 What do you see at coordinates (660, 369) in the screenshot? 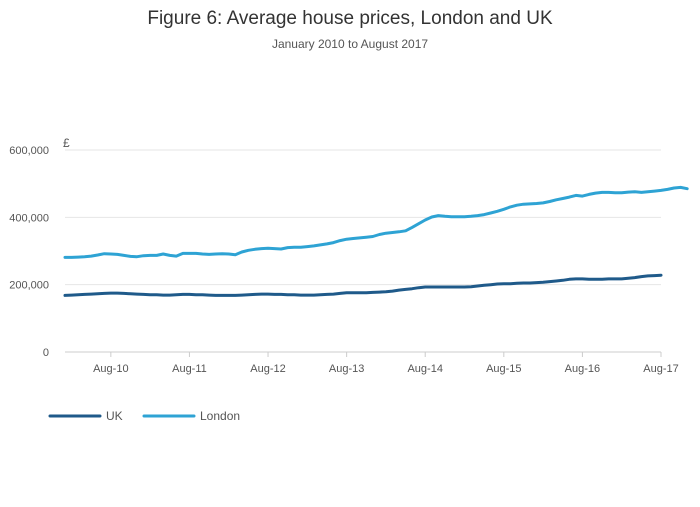
I see `x-tick-label: Aug-17` at bounding box center [660, 369].